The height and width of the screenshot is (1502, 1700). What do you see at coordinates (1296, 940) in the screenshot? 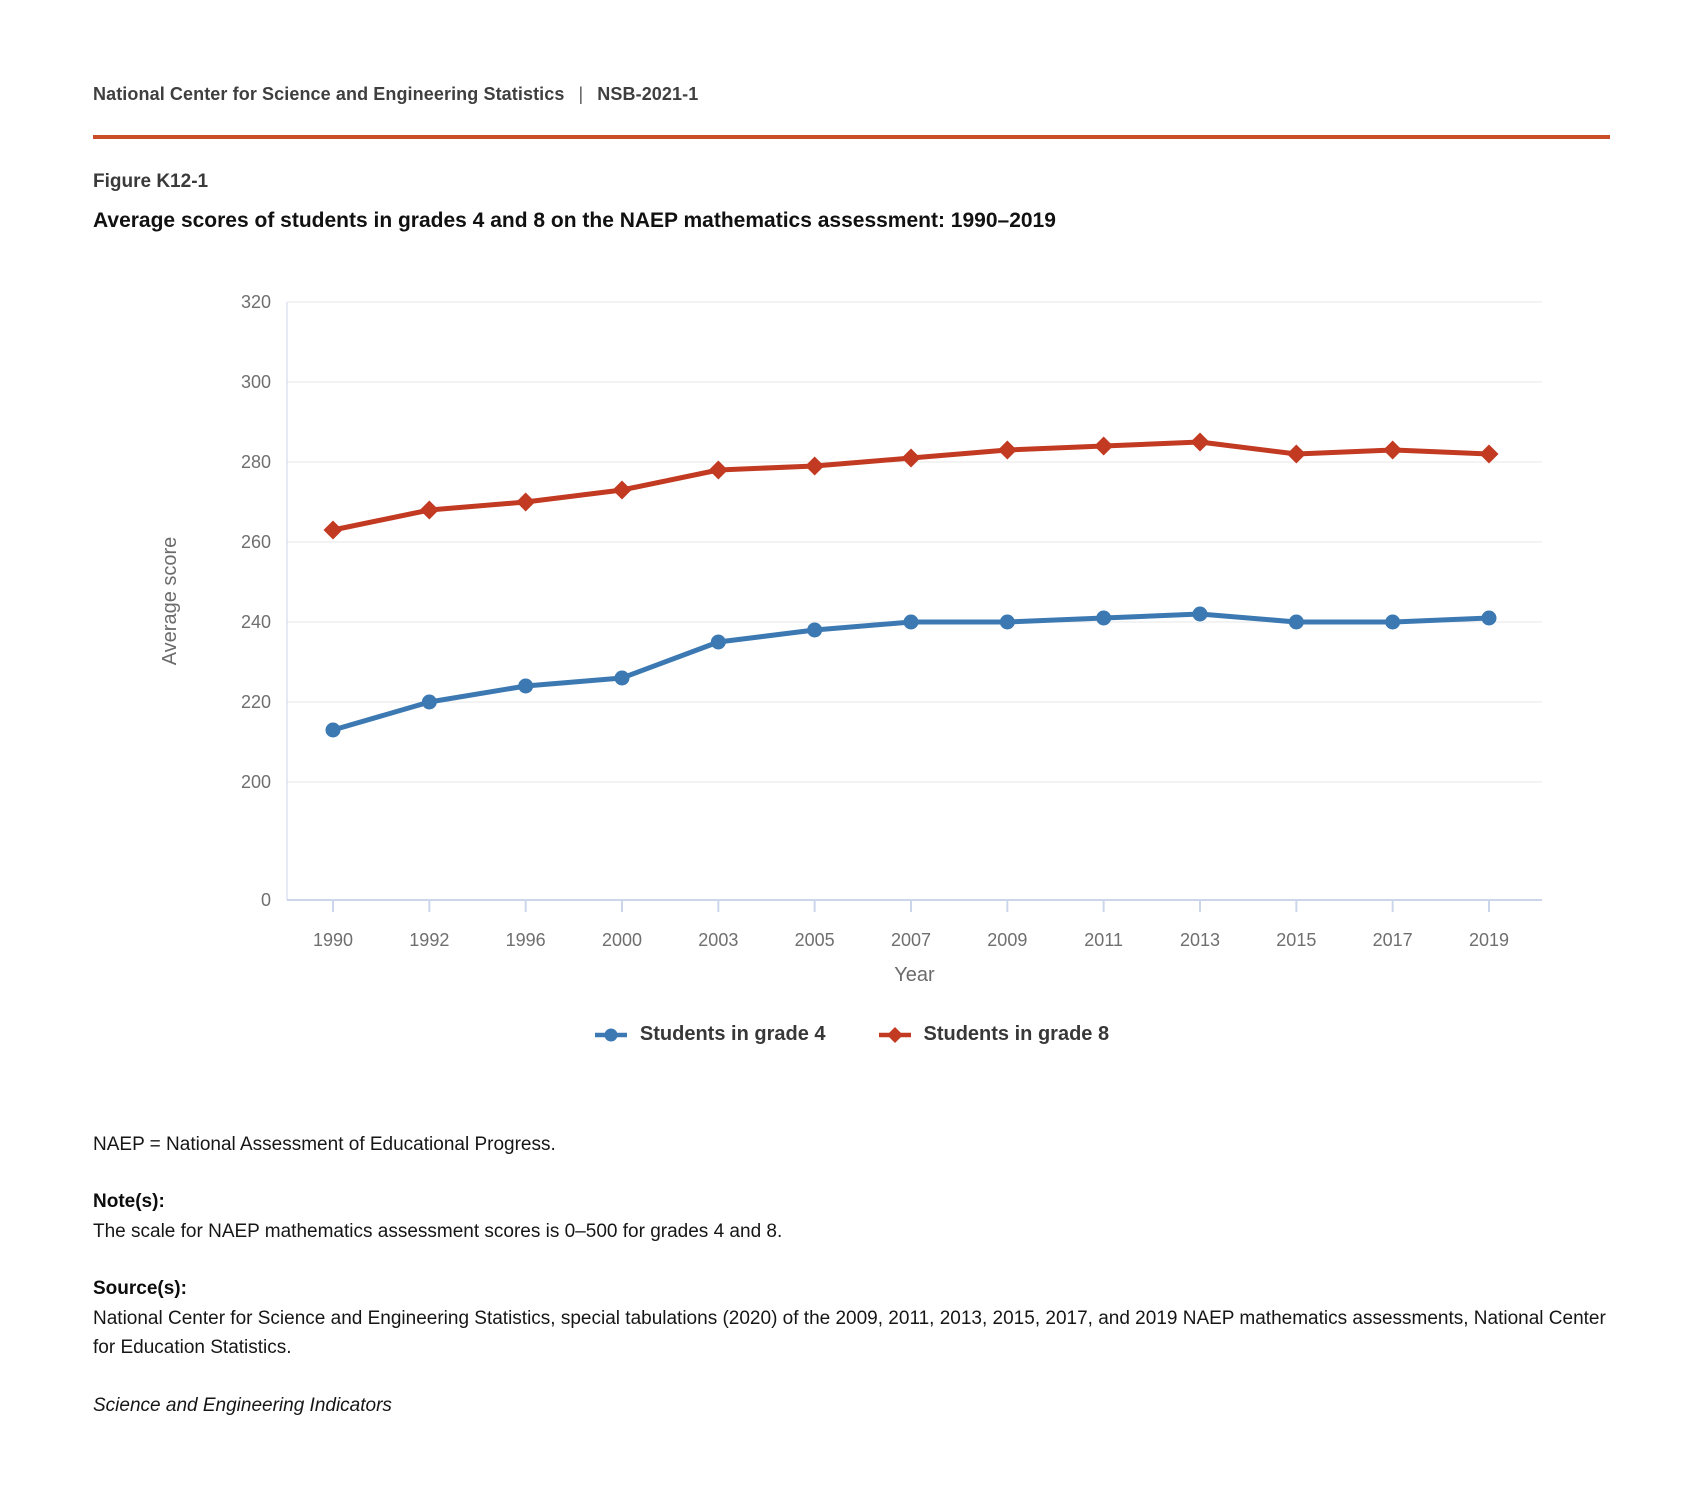
I see `x-tick-label-2015: 2015` at bounding box center [1296, 940].